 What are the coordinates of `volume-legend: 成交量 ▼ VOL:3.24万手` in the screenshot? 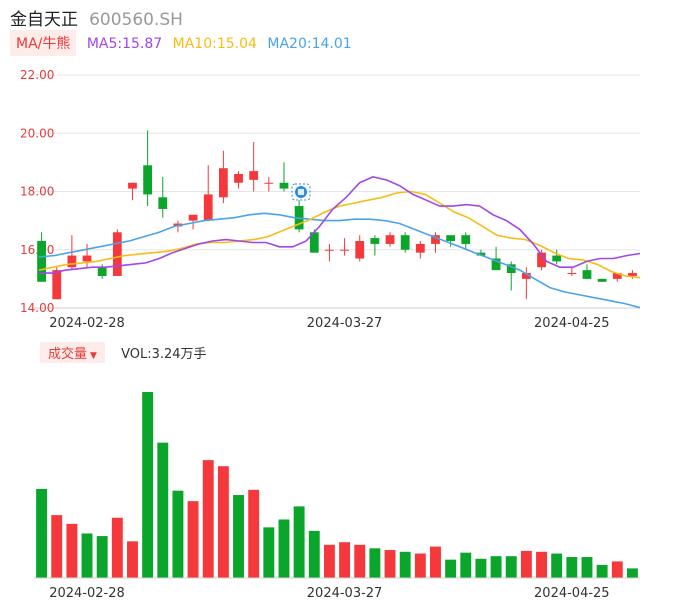 It's located at (123, 352).